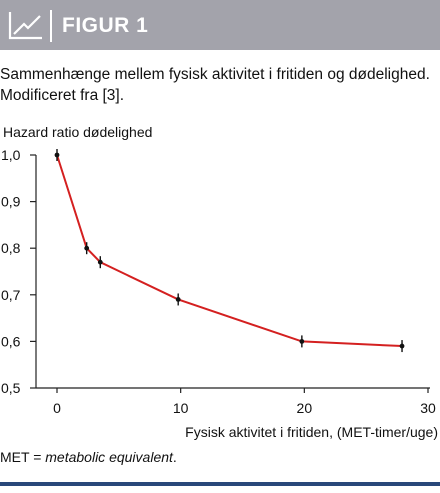 Image resolution: width=440 pixels, height=493 pixels. What do you see at coordinates (51, 26) in the screenshot?
I see `header-separator` at bounding box center [51, 26].